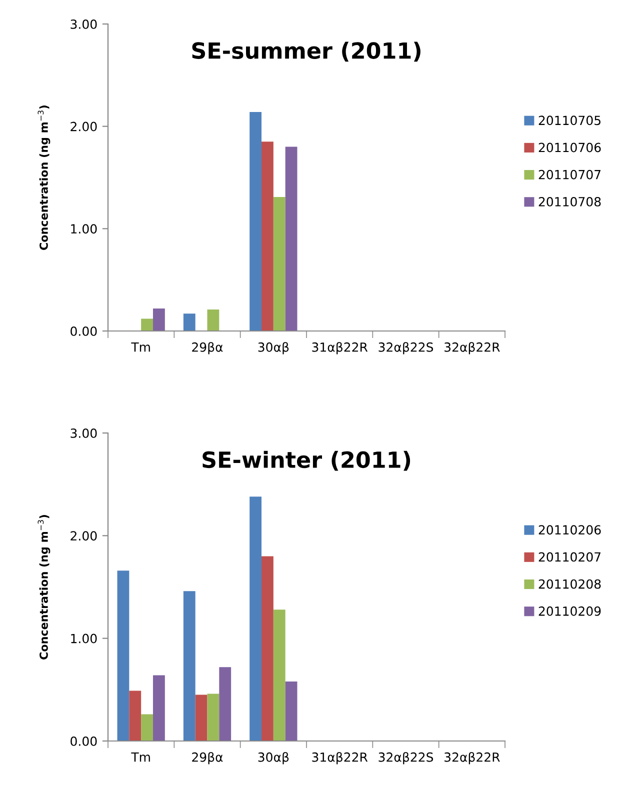 The height and width of the screenshot is (789, 640). What do you see at coordinates (569, 611) in the screenshot?
I see `legend-label: 20110209` at bounding box center [569, 611].